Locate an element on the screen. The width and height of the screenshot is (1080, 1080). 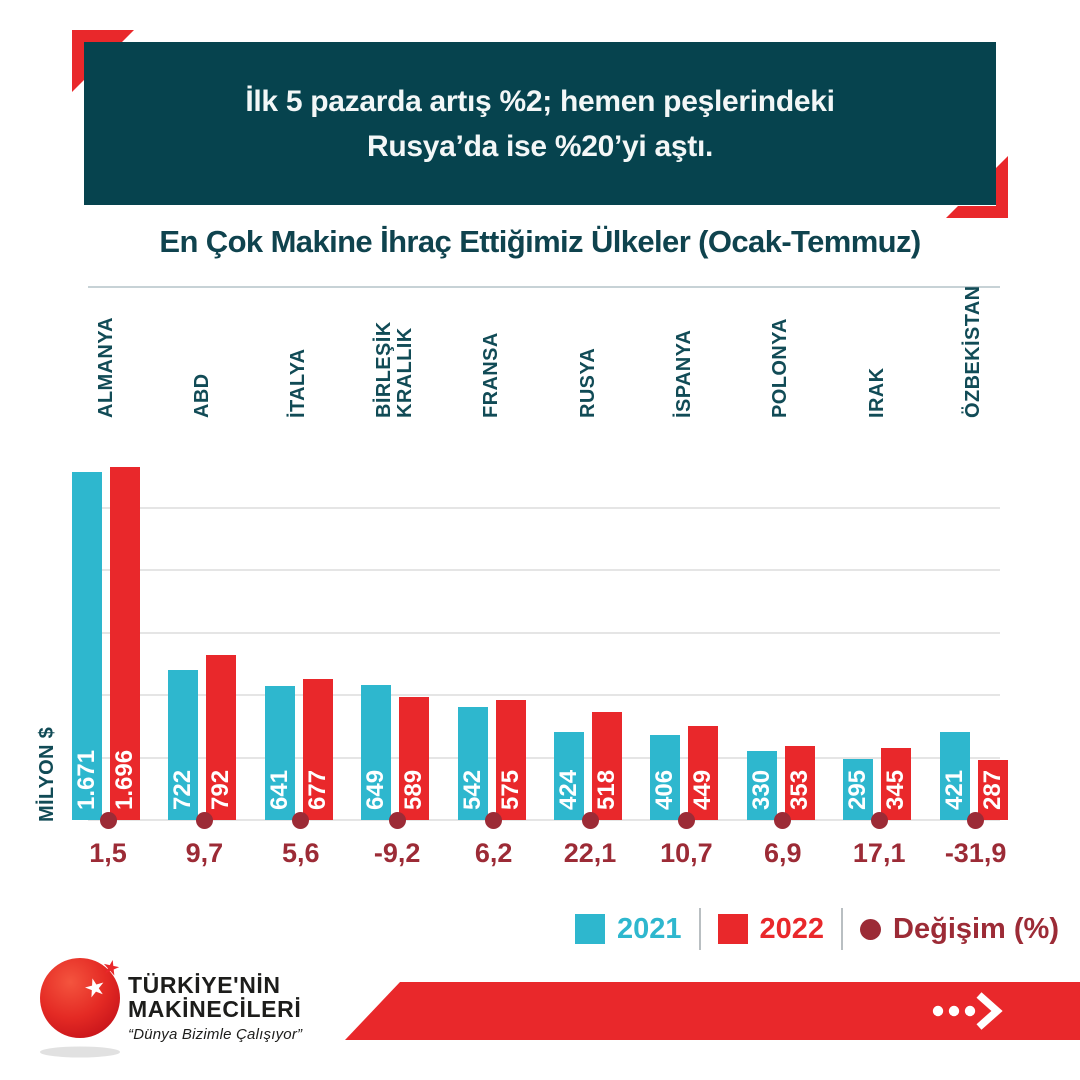
bar-value-label: 421 is located at coordinates (954, 789).